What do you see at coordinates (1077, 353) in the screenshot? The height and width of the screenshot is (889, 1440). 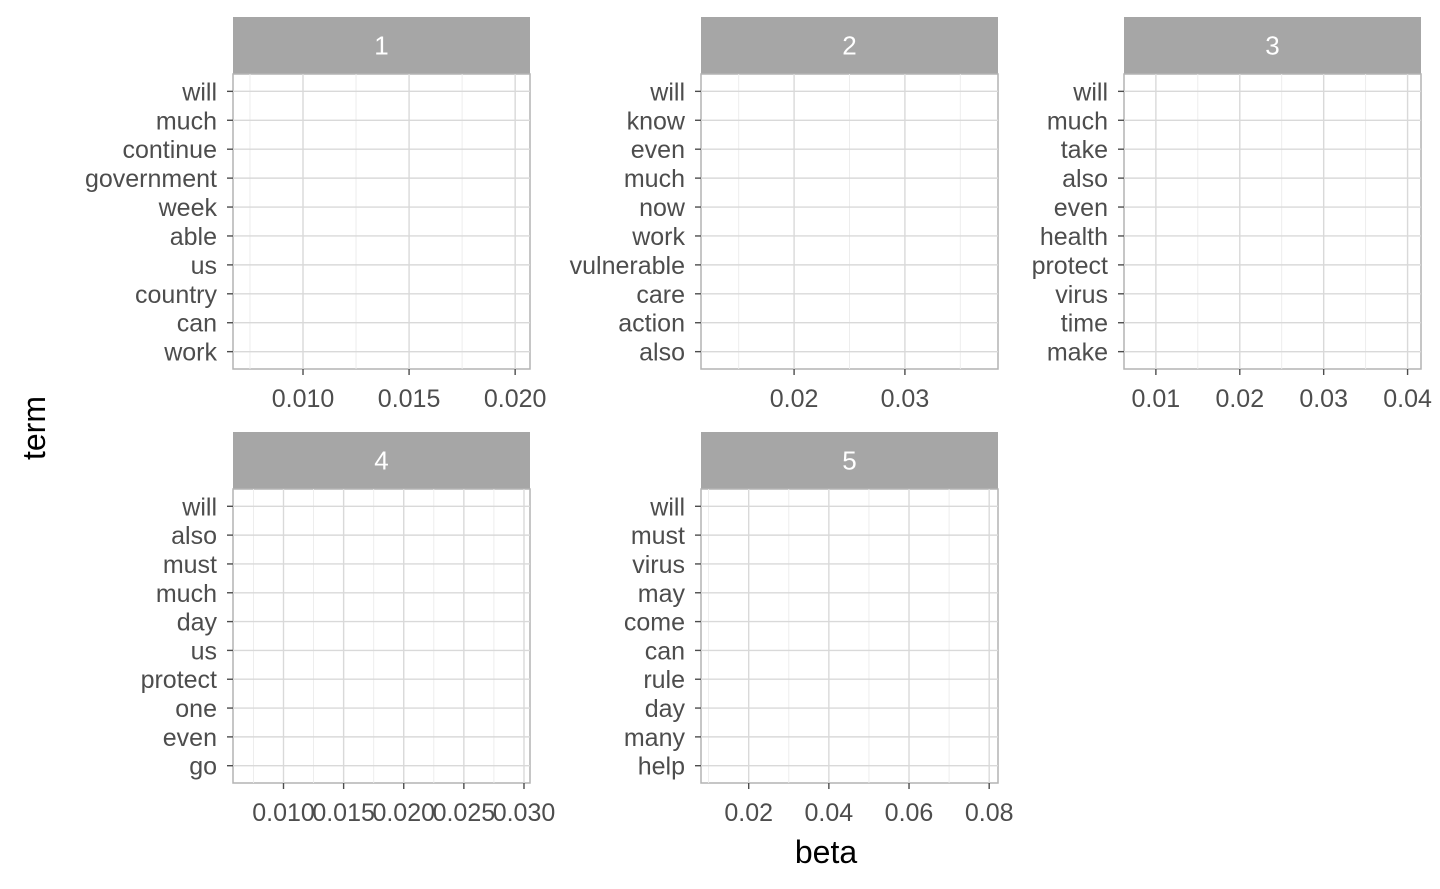 I see `term-label: make` at bounding box center [1077, 353].